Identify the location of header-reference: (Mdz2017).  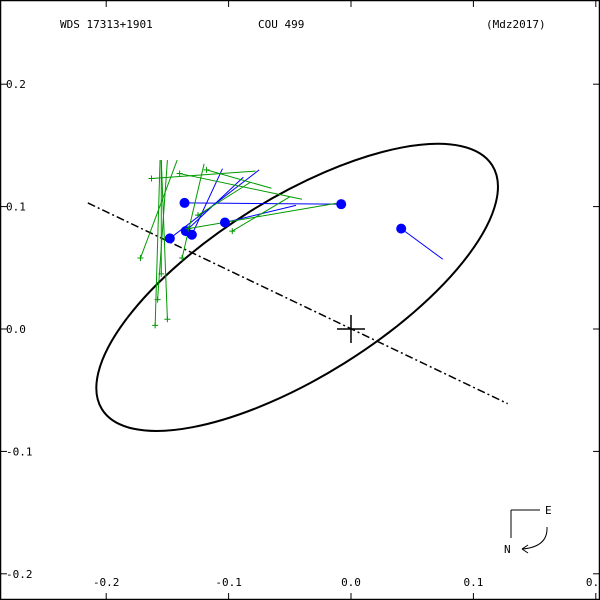
(516, 24).